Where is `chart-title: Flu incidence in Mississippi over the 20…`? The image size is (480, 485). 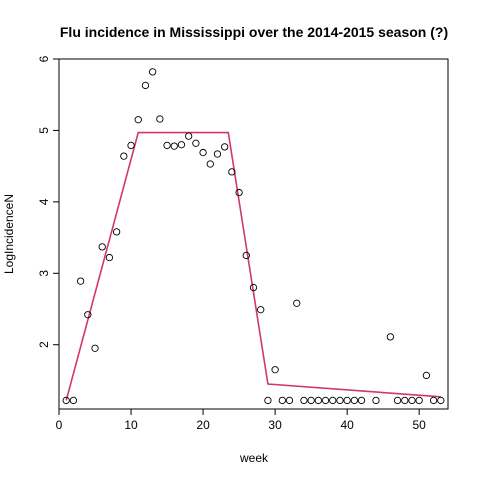
chart-title: Flu incidence in Mississippi over the 20… is located at coordinates (254, 32).